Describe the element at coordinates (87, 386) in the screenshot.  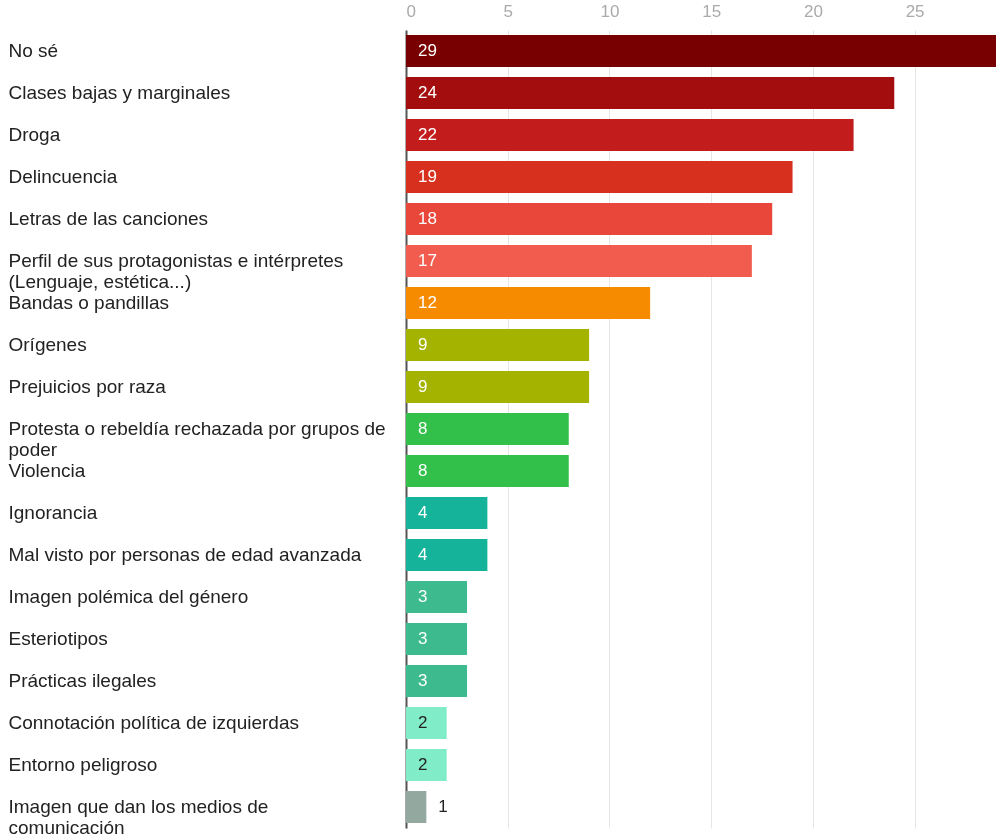
I see `y-tick-label: Prejuicios por raza` at that location.